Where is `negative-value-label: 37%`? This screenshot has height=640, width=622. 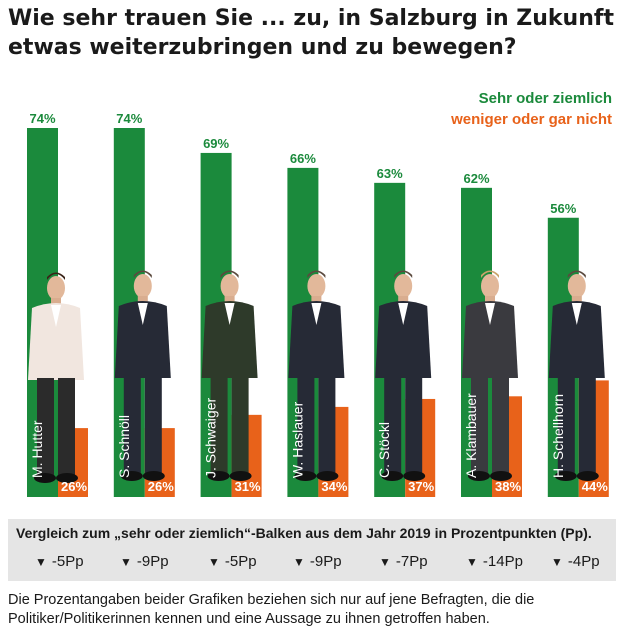 negative-value-label: 37% is located at coordinates (421, 486).